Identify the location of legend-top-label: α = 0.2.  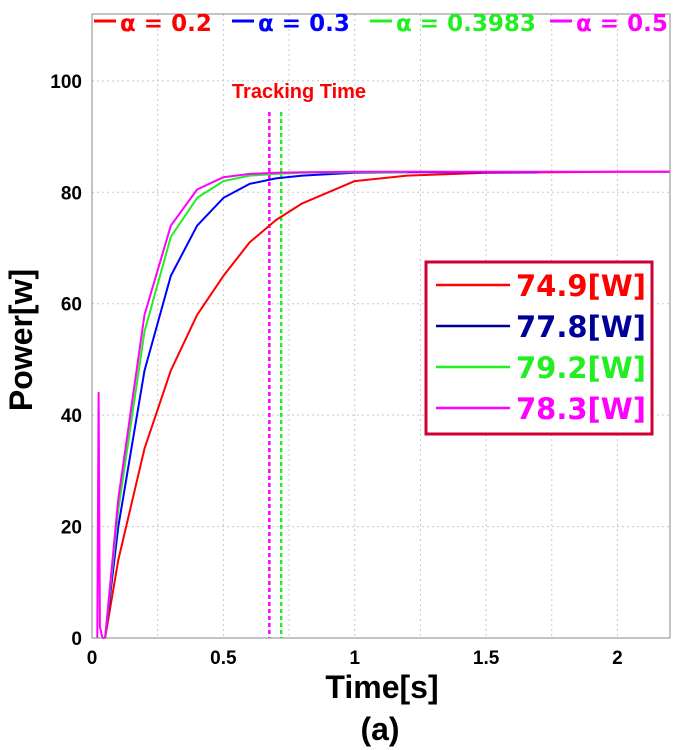
(166, 24).